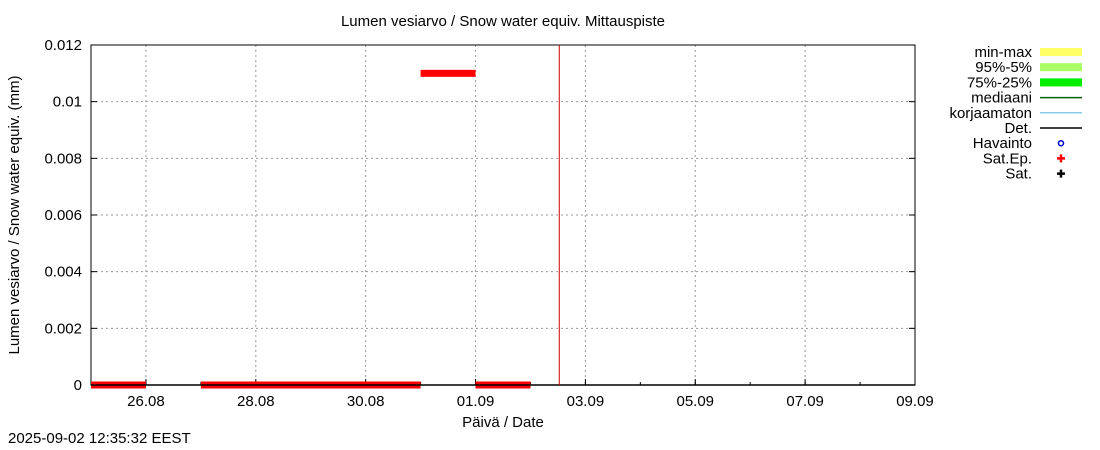  Describe the element at coordinates (476, 401) in the screenshot. I see `x-tick-label: 01.09` at that location.